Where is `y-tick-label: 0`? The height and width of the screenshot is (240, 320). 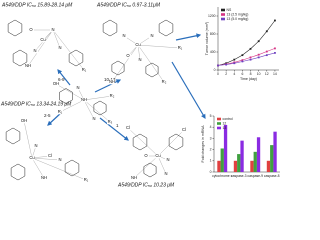
y-tick-label: 0 is located at coordinates (215, 70).